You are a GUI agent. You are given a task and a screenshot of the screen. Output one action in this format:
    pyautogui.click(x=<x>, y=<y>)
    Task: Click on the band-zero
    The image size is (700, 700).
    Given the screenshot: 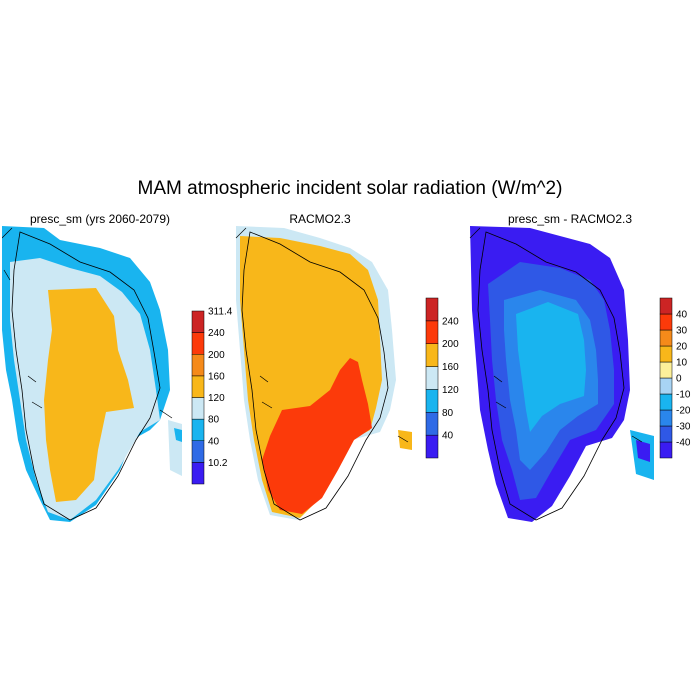 What is the action you would take?
    pyautogui.click(x=551, y=367)
    